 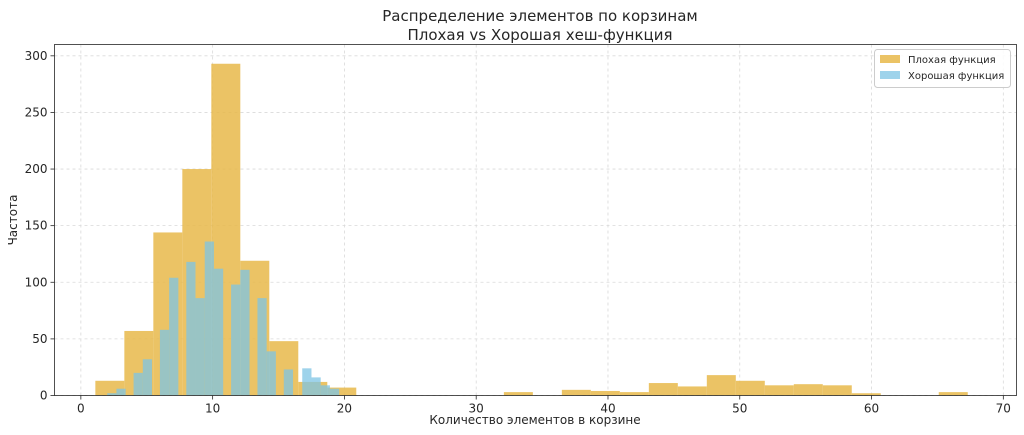 I want to click on legend-label-good: Хорошая функция, so click(x=956, y=76).